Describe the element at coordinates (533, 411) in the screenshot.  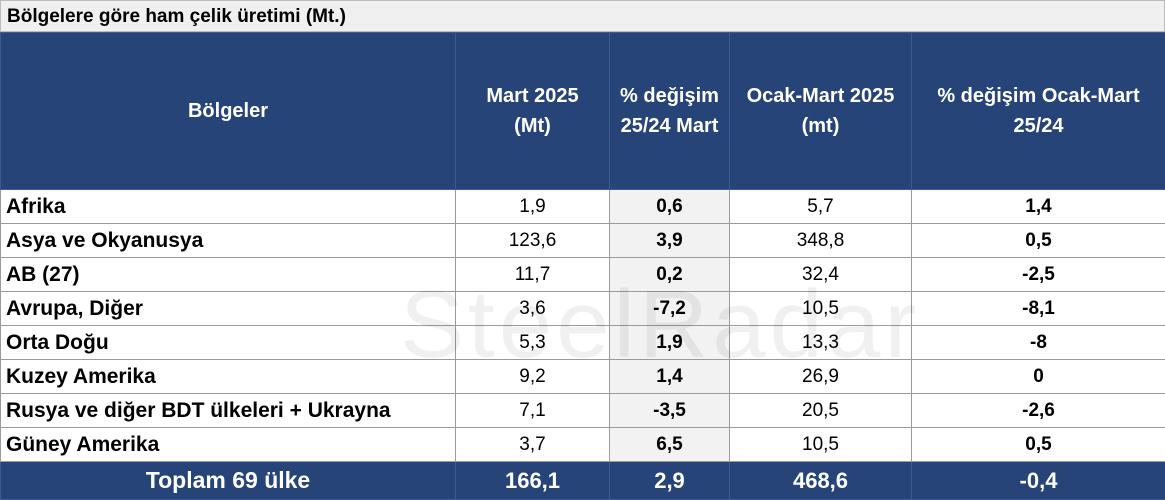
I see `cell: 7,1` at that location.